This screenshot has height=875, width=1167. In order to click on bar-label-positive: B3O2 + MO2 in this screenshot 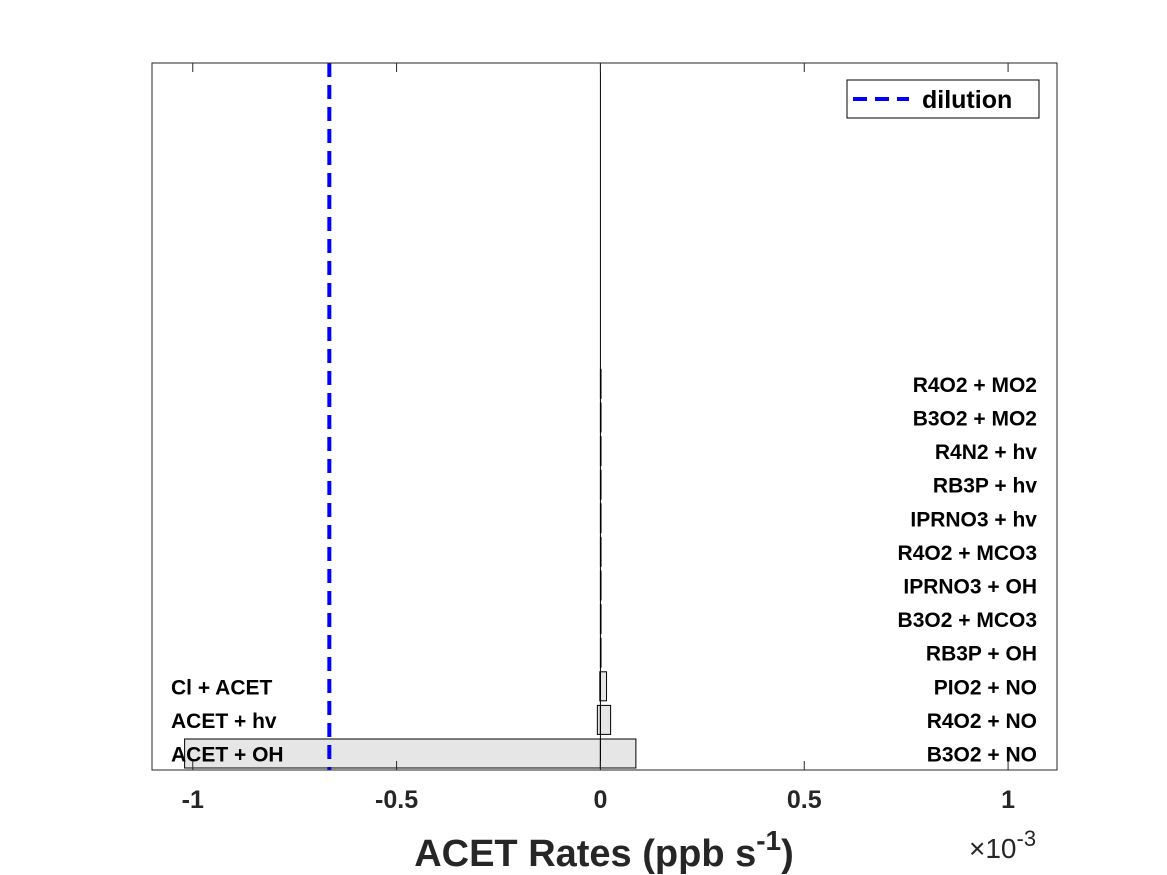, I will do `click(975, 419)`.